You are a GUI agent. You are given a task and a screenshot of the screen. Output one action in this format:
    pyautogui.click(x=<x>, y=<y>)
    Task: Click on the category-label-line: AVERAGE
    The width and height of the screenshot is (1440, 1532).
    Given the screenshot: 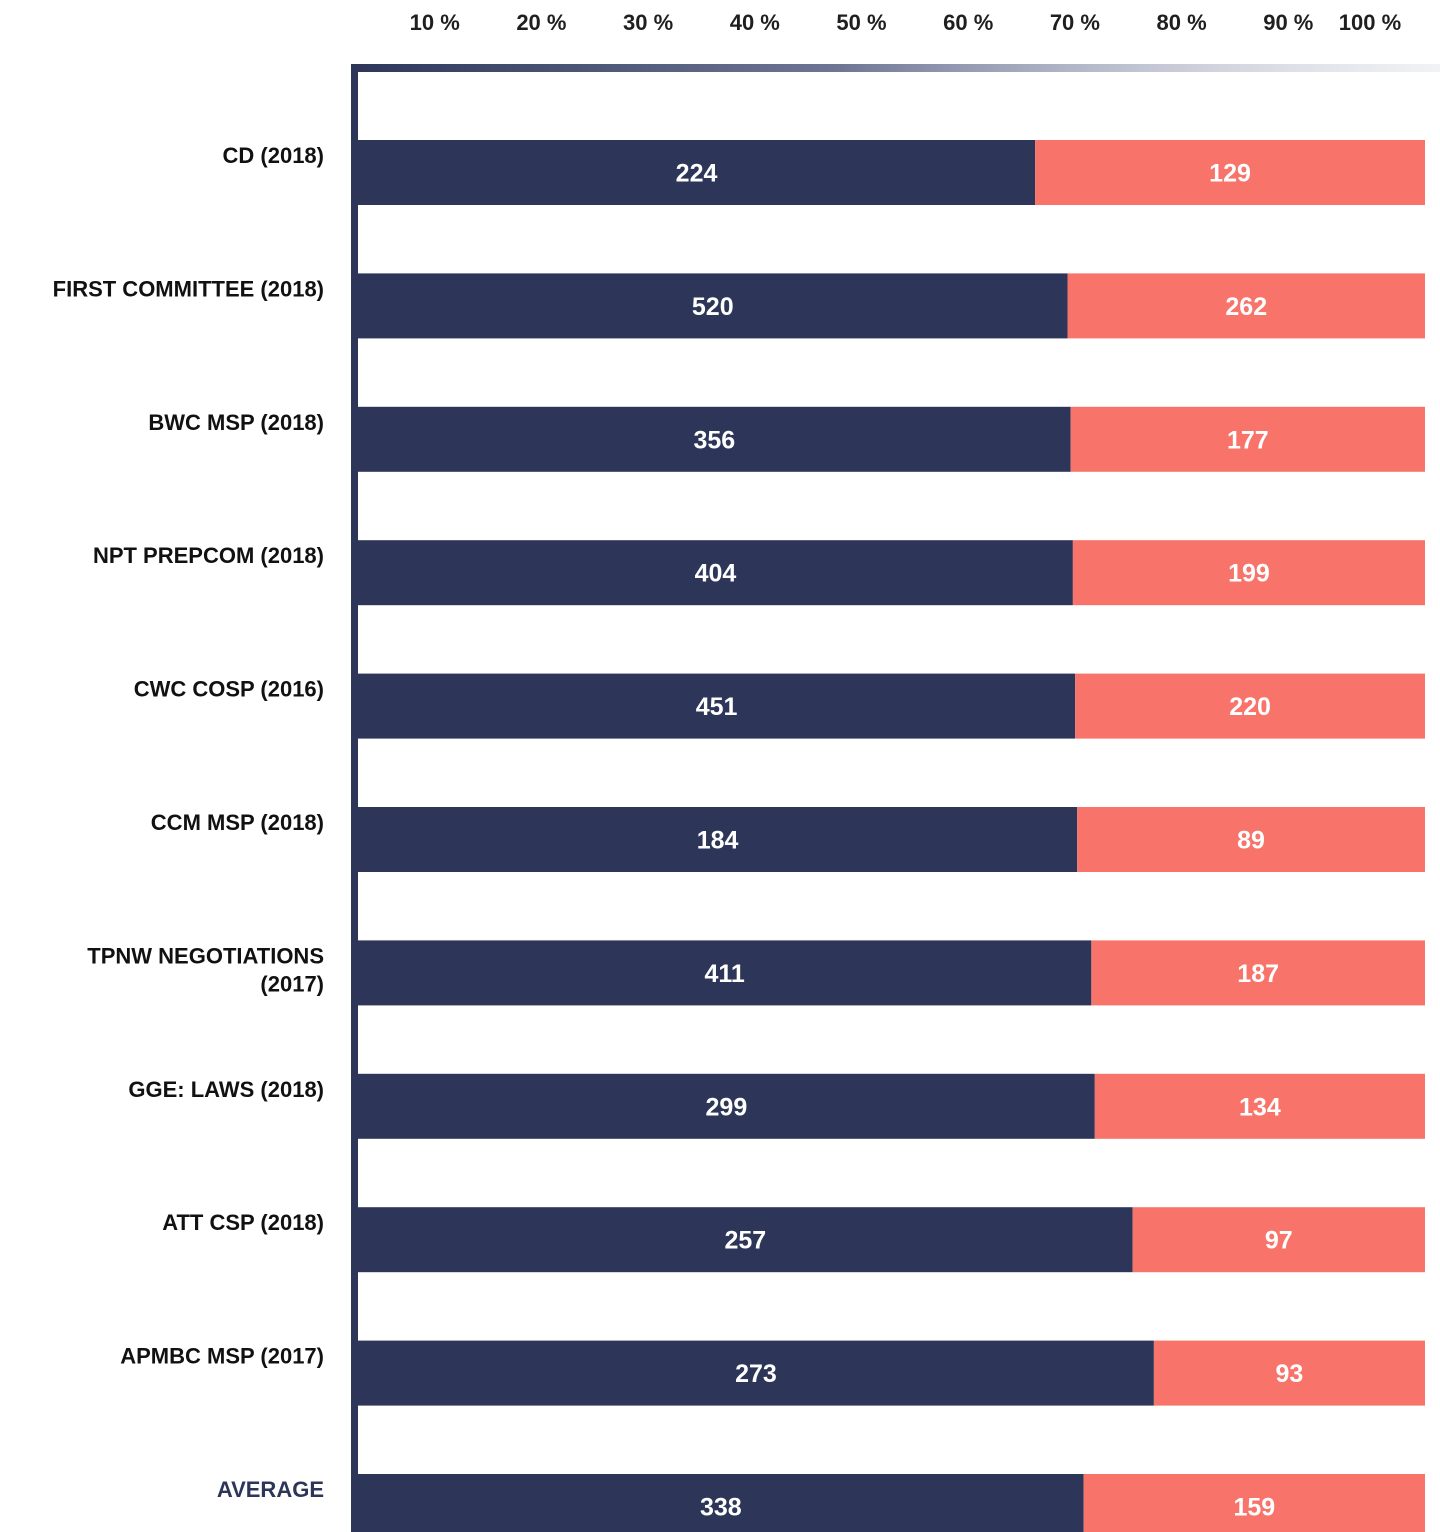 What is the action you would take?
    pyautogui.click(x=270, y=1489)
    